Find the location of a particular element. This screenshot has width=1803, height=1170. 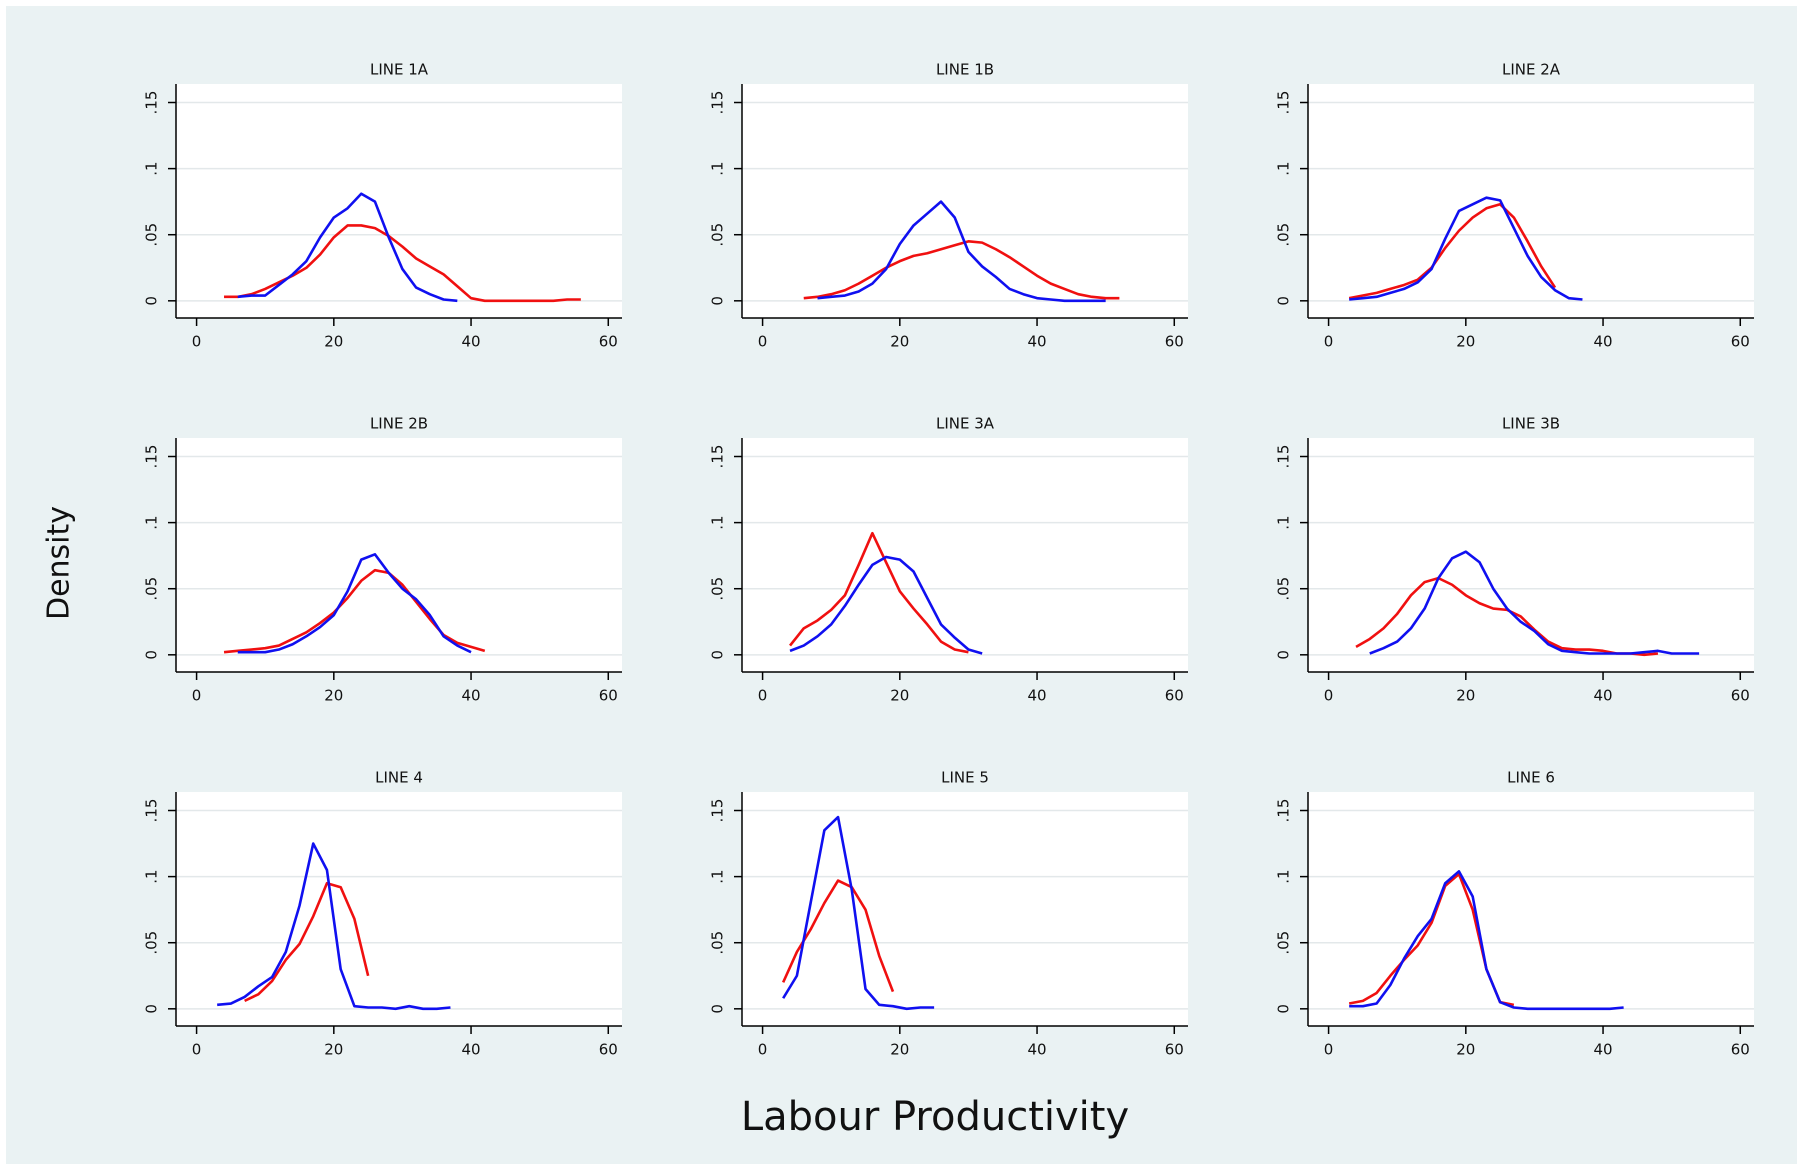

panel-title: LINE 3A is located at coordinates (965, 424).